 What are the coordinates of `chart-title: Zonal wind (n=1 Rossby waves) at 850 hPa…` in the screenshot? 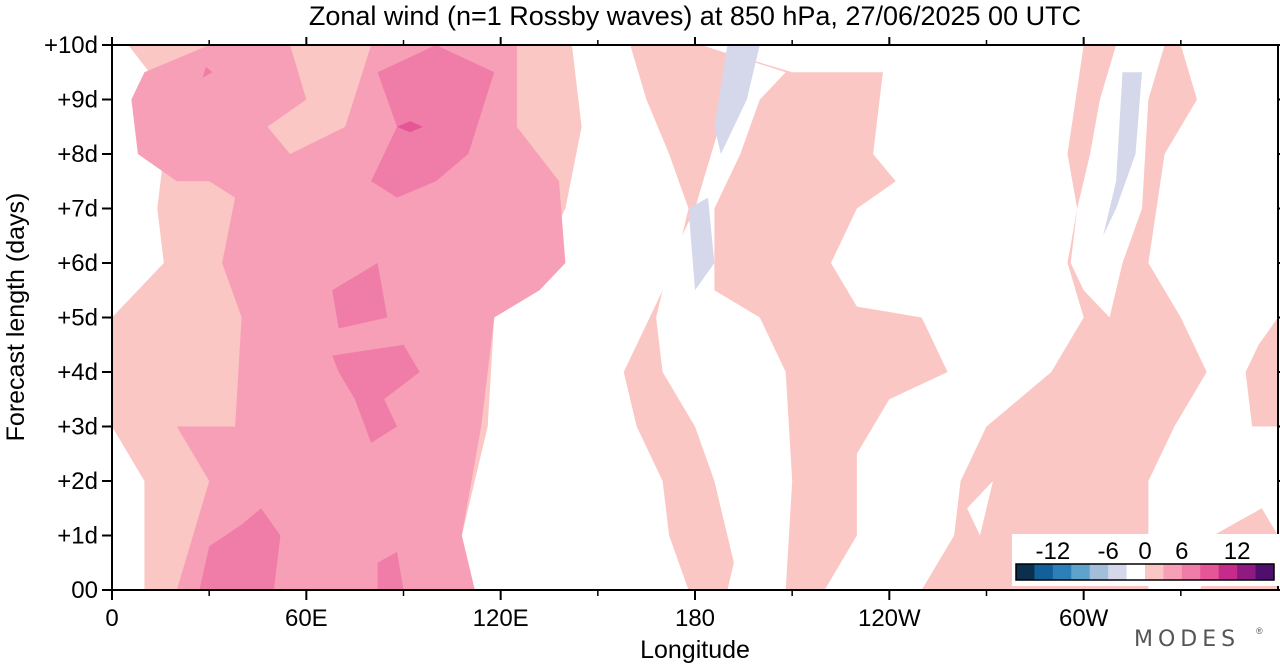 It's located at (695, 16).